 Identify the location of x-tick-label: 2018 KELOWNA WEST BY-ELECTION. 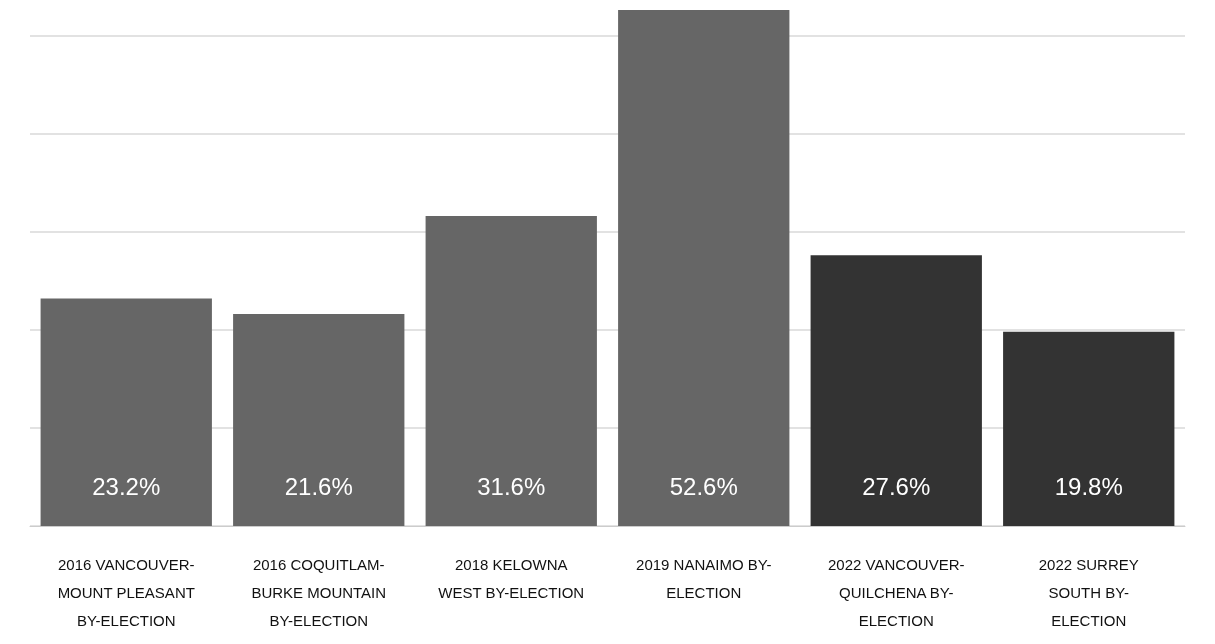
(511, 578).